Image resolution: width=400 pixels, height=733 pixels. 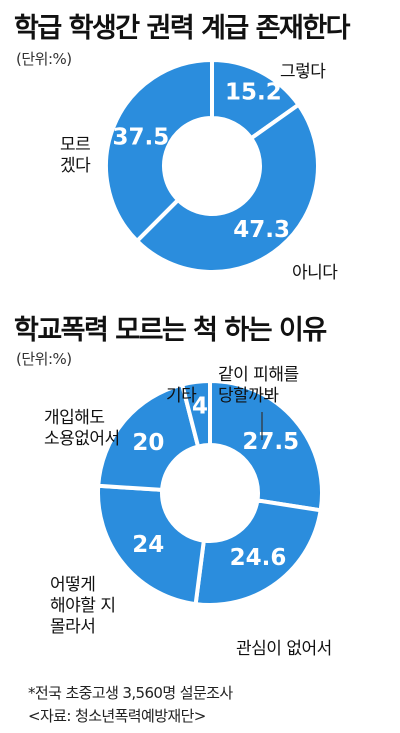 What do you see at coordinates (170, 330) in the screenshot?
I see `chart2-title: 학교폭력 모르는 척 하는 이유` at bounding box center [170, 330].